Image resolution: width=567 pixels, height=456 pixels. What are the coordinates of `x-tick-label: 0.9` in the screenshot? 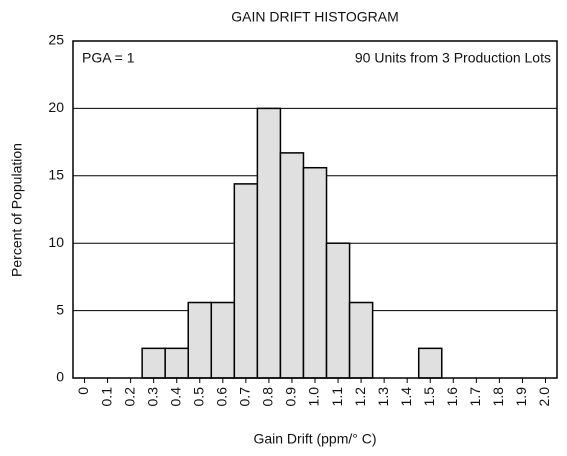 It's located at (291, 397).